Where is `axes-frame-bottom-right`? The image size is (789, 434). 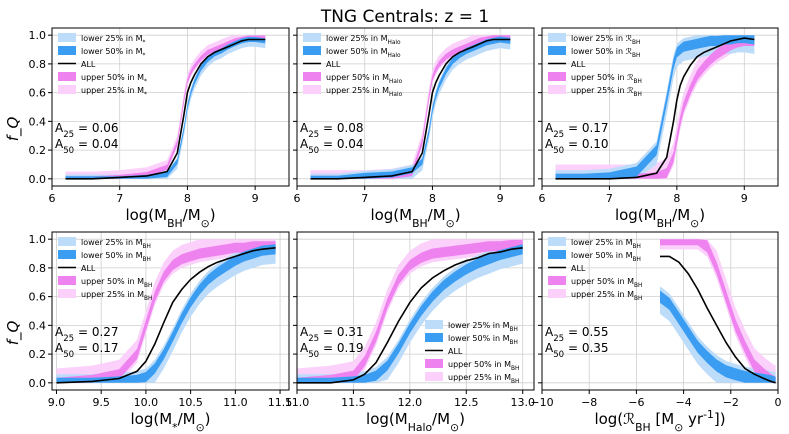 axes-frame-bottom-right is located at coordinates (660, 311).